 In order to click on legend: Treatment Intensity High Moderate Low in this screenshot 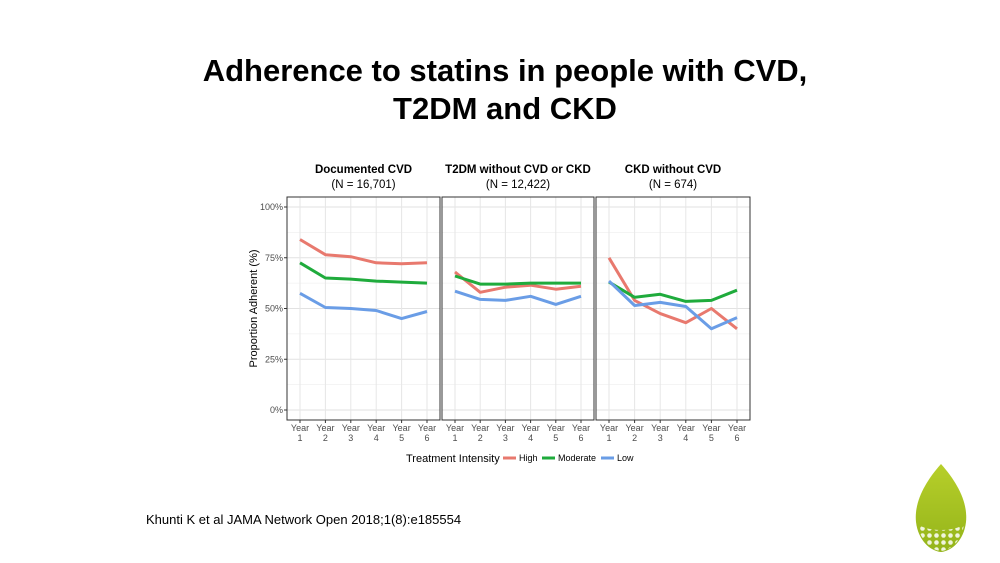, I will do `click(520, 459)`.